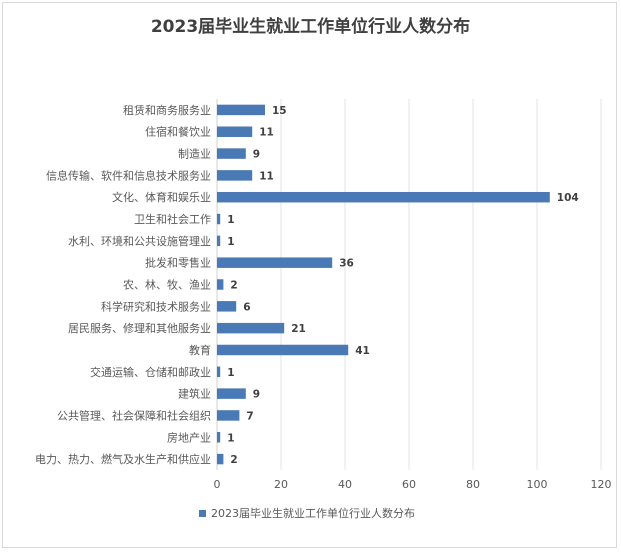 This screenshot has width=621, height=552. I want to click on category-label: 居民服务、修理和其他服务业, so click(139, 328).